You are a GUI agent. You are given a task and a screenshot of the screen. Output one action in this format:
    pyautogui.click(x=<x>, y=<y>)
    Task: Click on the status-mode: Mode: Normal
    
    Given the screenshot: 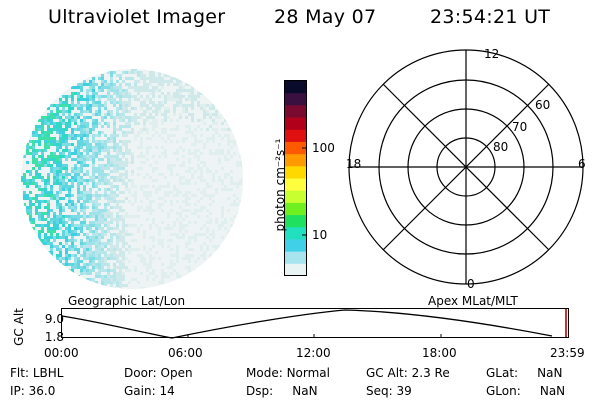 What is the action you would take?
    pyautogui.click(x=288, y=373)
    